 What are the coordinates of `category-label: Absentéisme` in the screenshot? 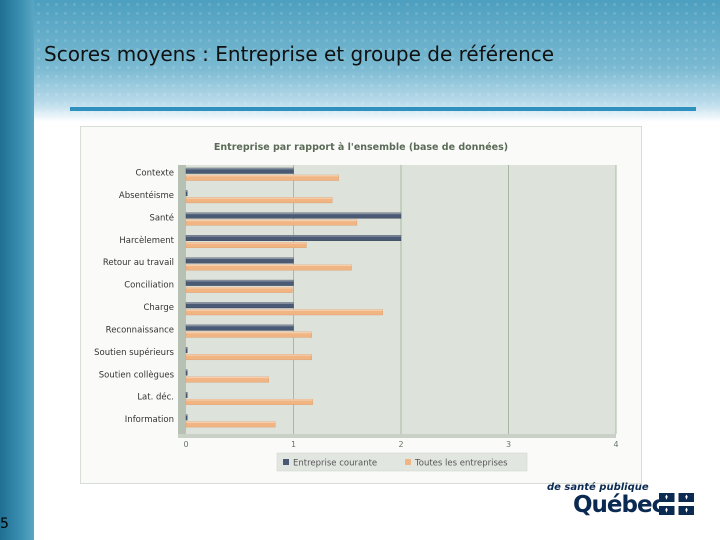 It's located at (146, 195).